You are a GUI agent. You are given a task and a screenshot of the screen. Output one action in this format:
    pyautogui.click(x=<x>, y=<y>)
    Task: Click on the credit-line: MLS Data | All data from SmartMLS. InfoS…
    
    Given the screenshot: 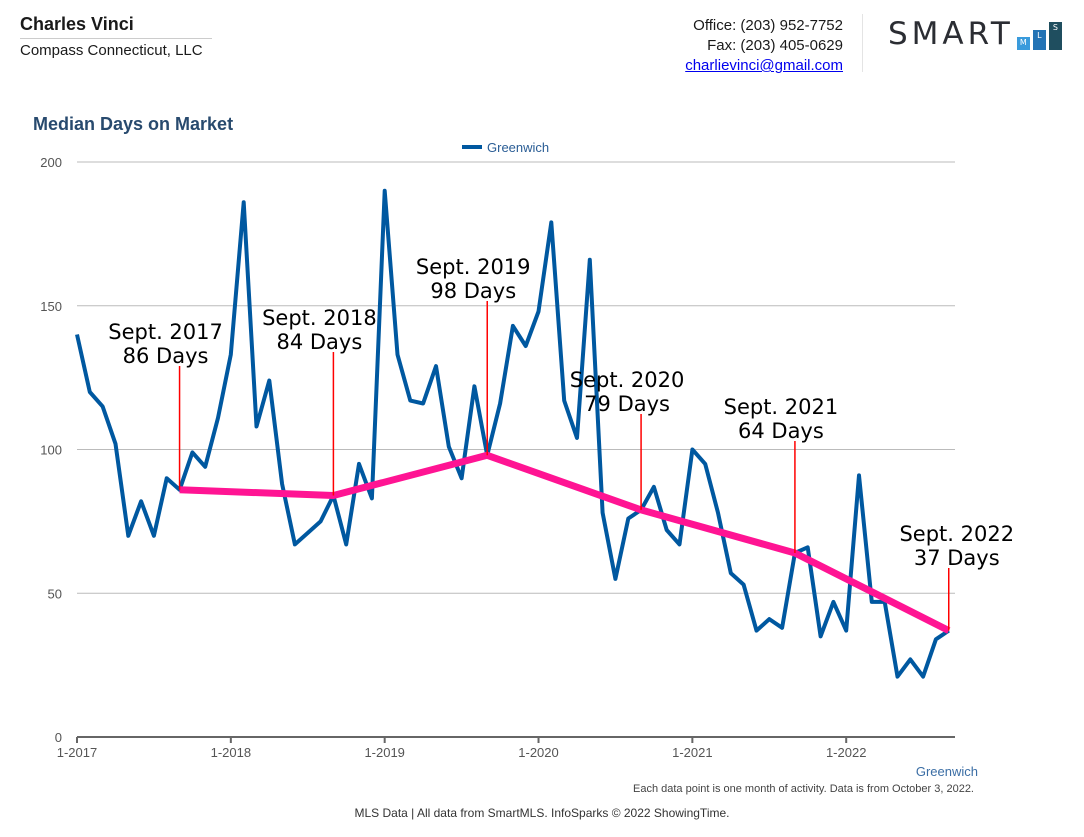 What is the action you would take?
    pyautogui.click(x=542, y=813)
    